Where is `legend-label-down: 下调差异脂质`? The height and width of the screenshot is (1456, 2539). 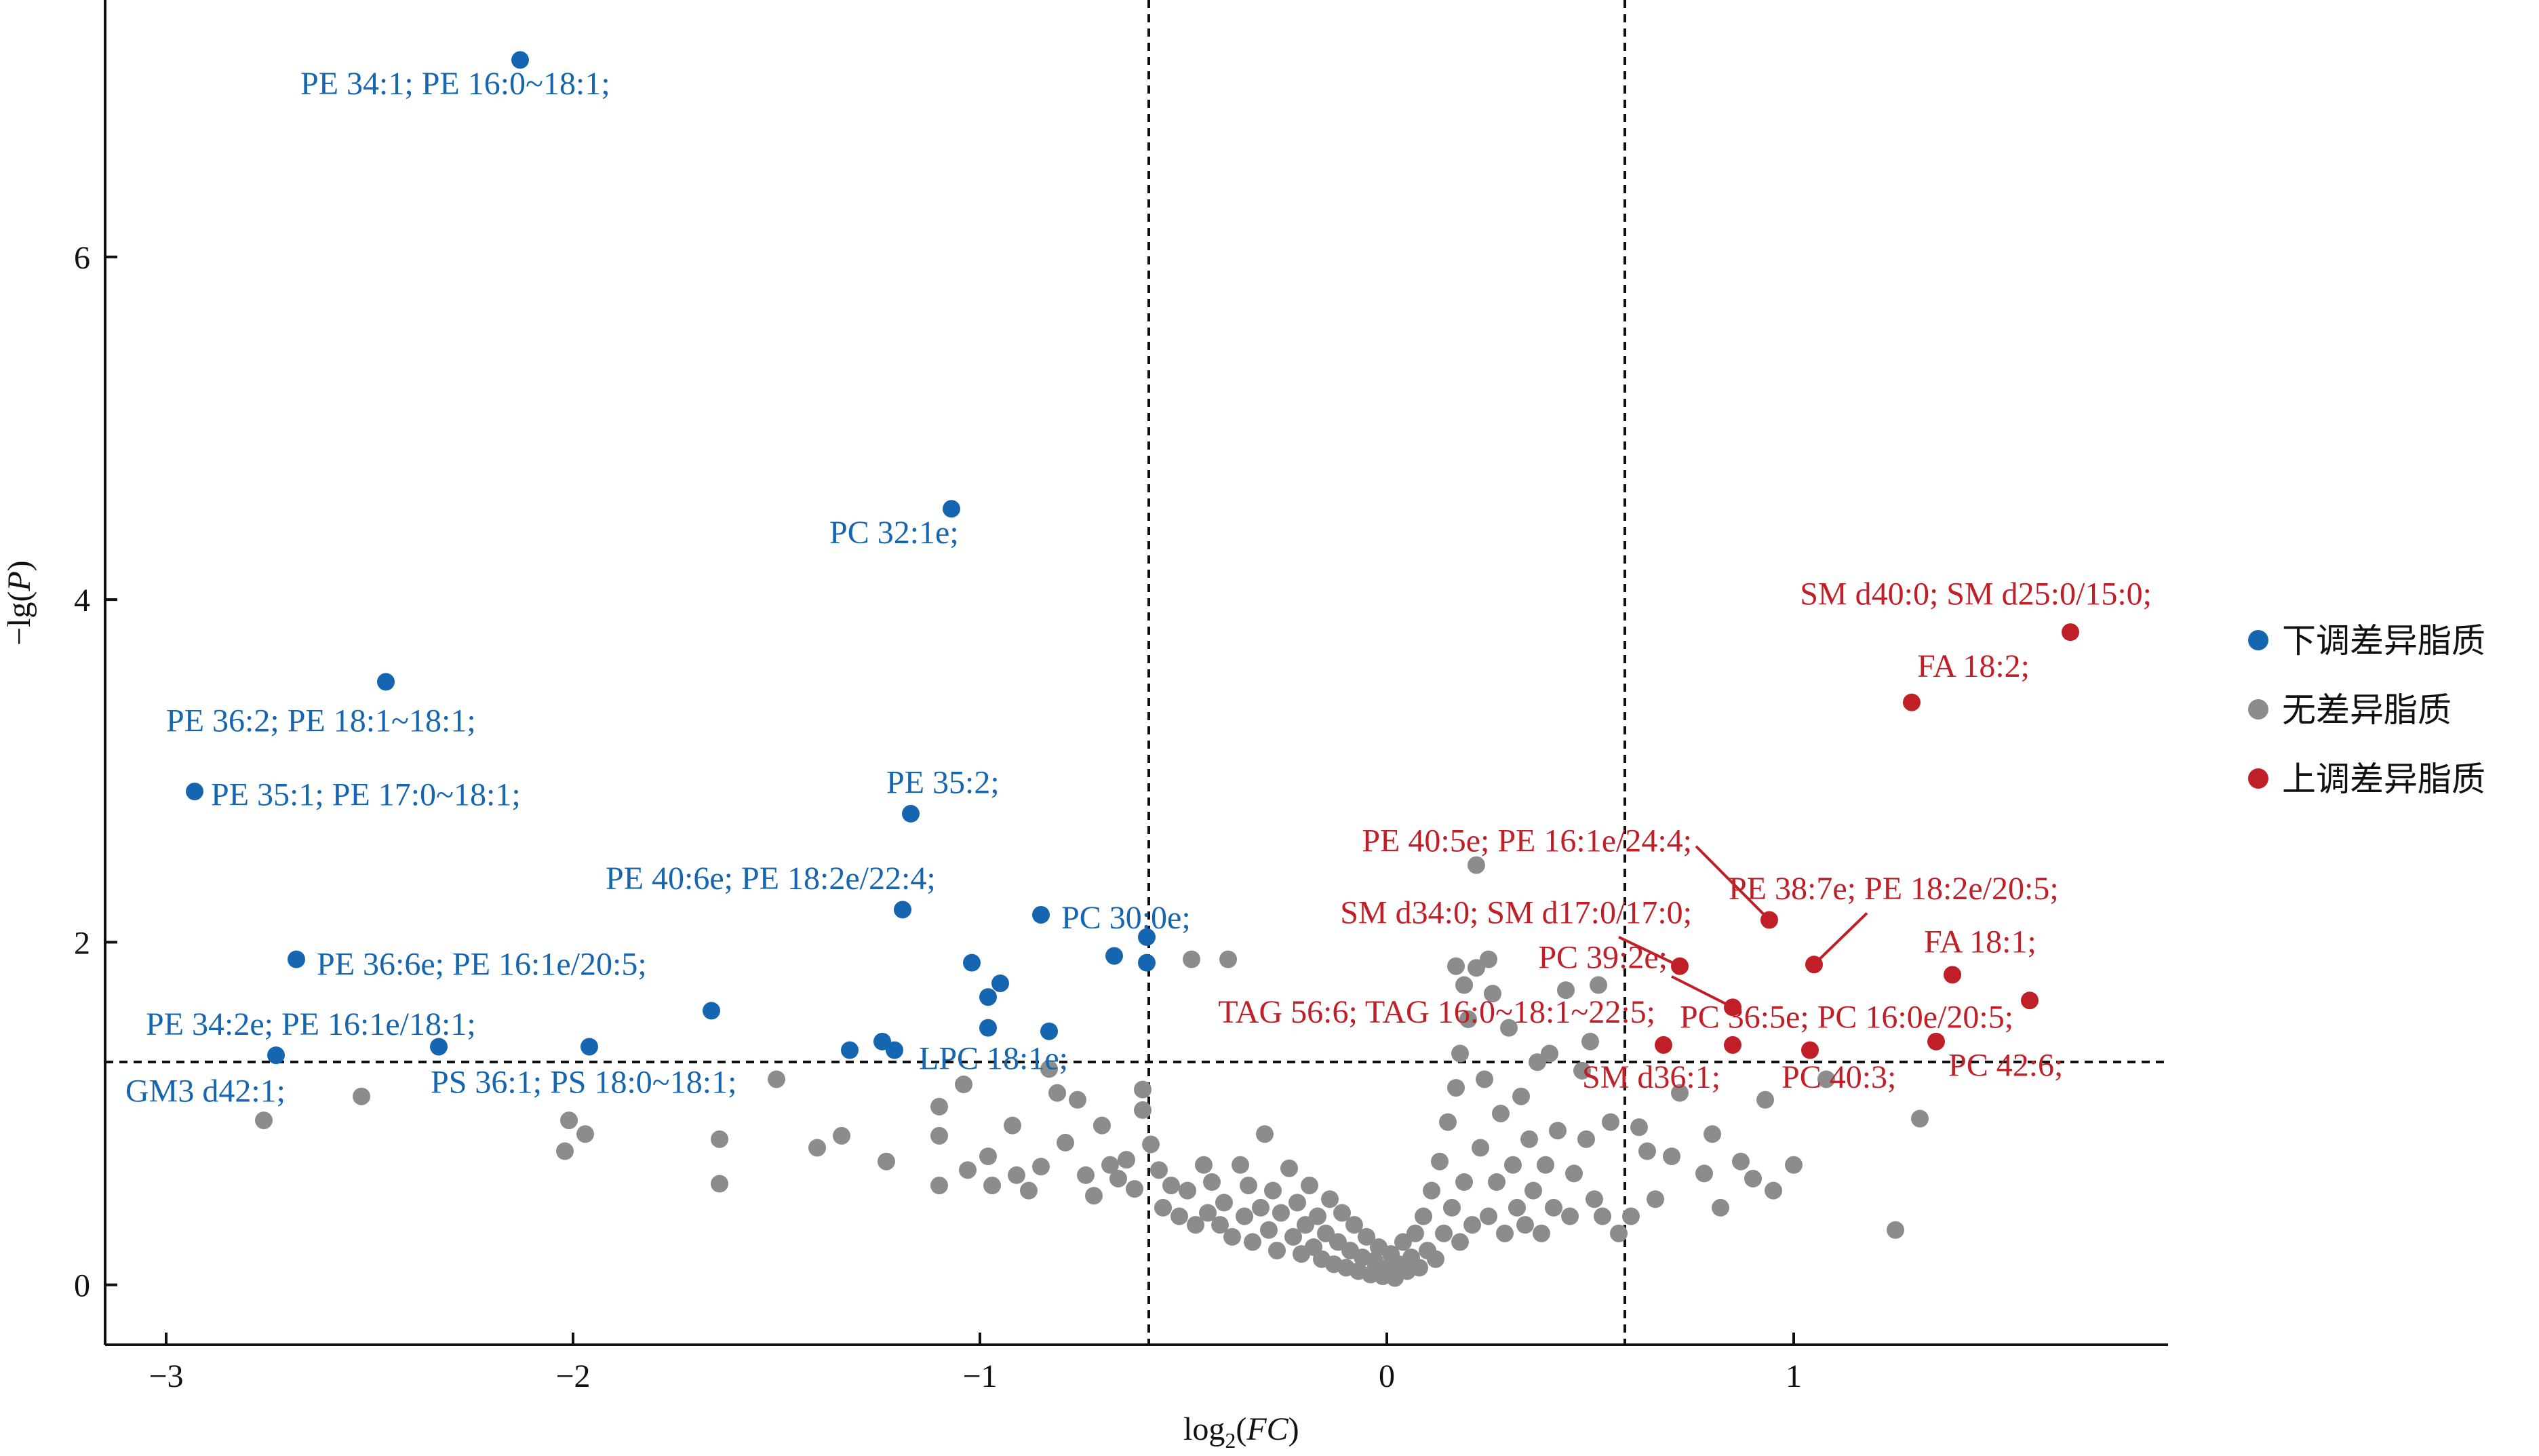 legend-label-down: 下调差异脂质 is located at coordinates (2383, 641).